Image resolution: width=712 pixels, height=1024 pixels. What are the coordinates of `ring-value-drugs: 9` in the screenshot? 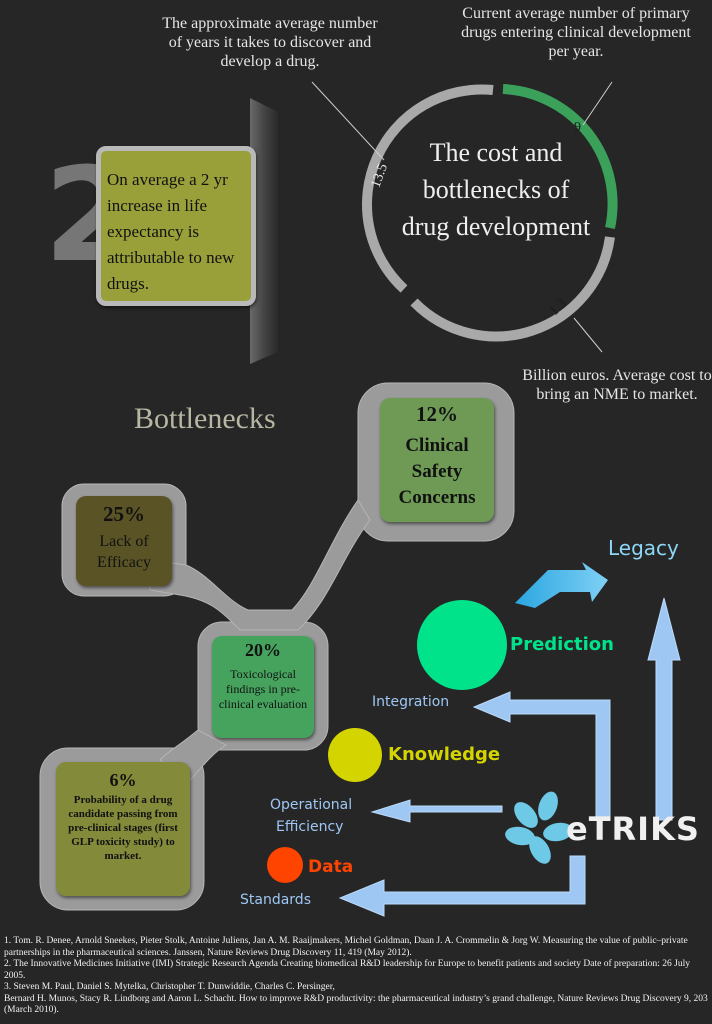 It's located at (577, 127).